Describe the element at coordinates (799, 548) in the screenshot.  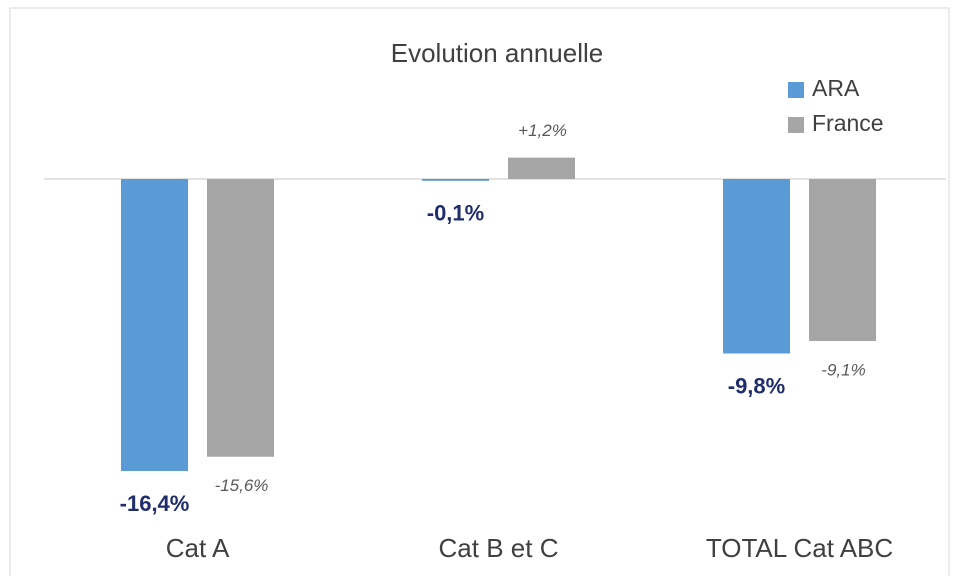
I see `x-tick-label: TOTAL Cat ABC` at that location.